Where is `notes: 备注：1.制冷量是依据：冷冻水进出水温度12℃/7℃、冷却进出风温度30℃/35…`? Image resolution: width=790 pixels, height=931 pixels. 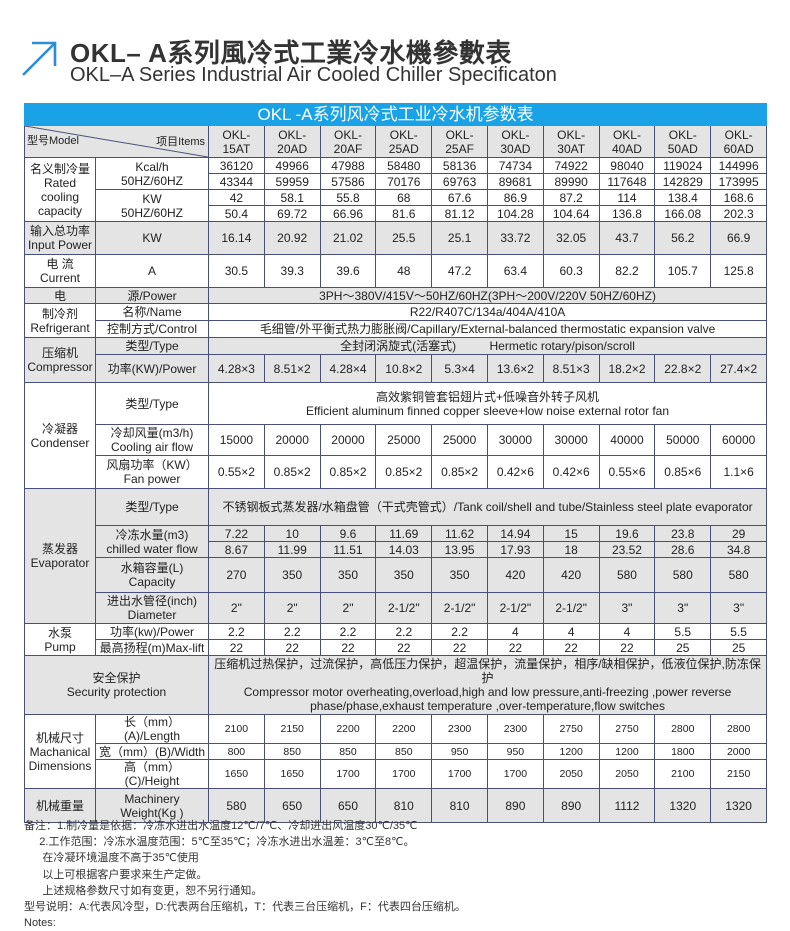
notes: 备注：1.制冷量是依据：冷冻水进出水温度12℃/7℃、冷却进出风温度30℃/35… is located at coordinates (245, 874).